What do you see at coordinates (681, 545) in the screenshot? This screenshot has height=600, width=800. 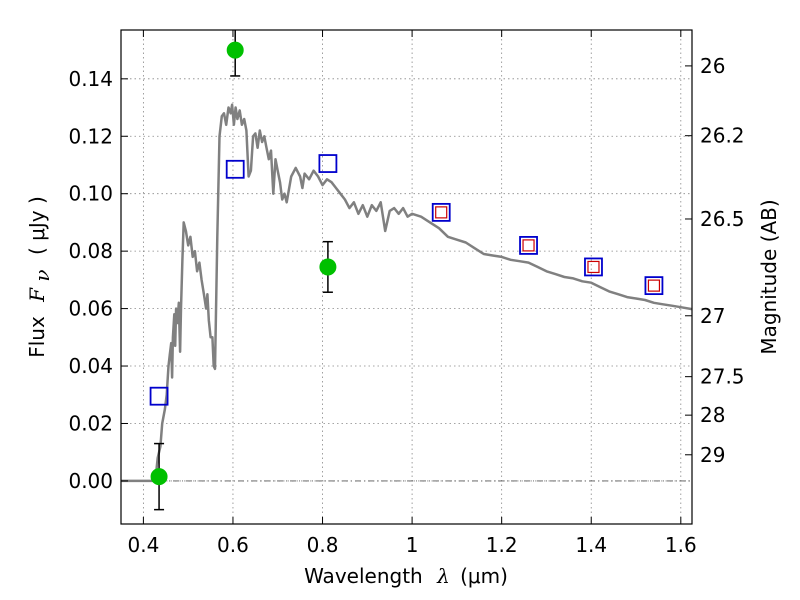 I see `x-tick-label: 1.6` at bounding box center [681, 545].